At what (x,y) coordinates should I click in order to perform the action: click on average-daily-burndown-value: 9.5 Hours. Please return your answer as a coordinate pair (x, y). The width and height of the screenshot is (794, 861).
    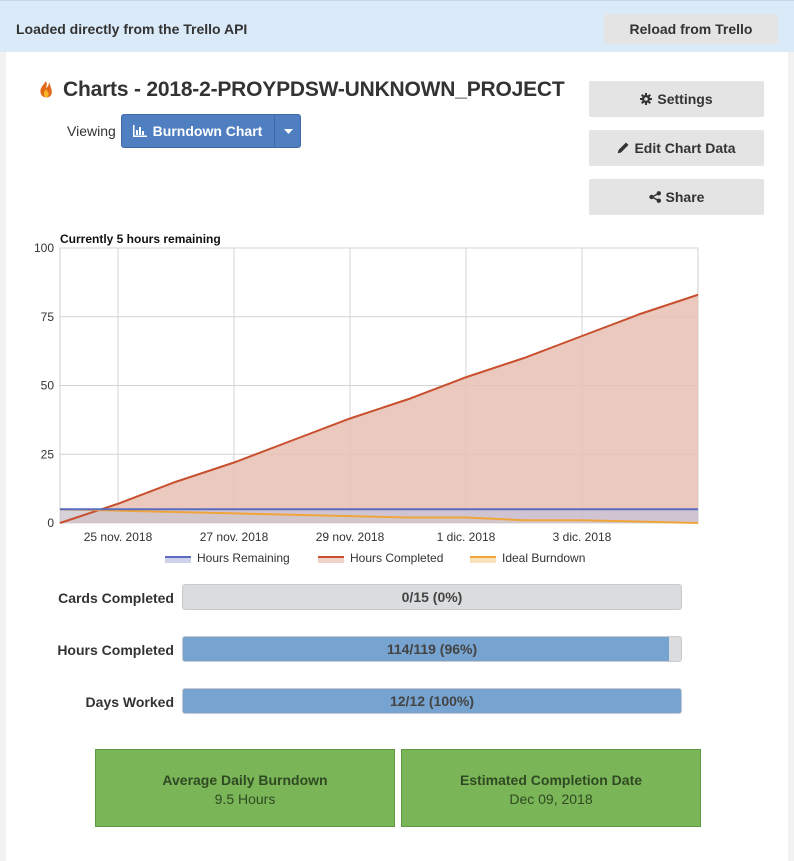
    Looking at the image, I should click on (245, 799).